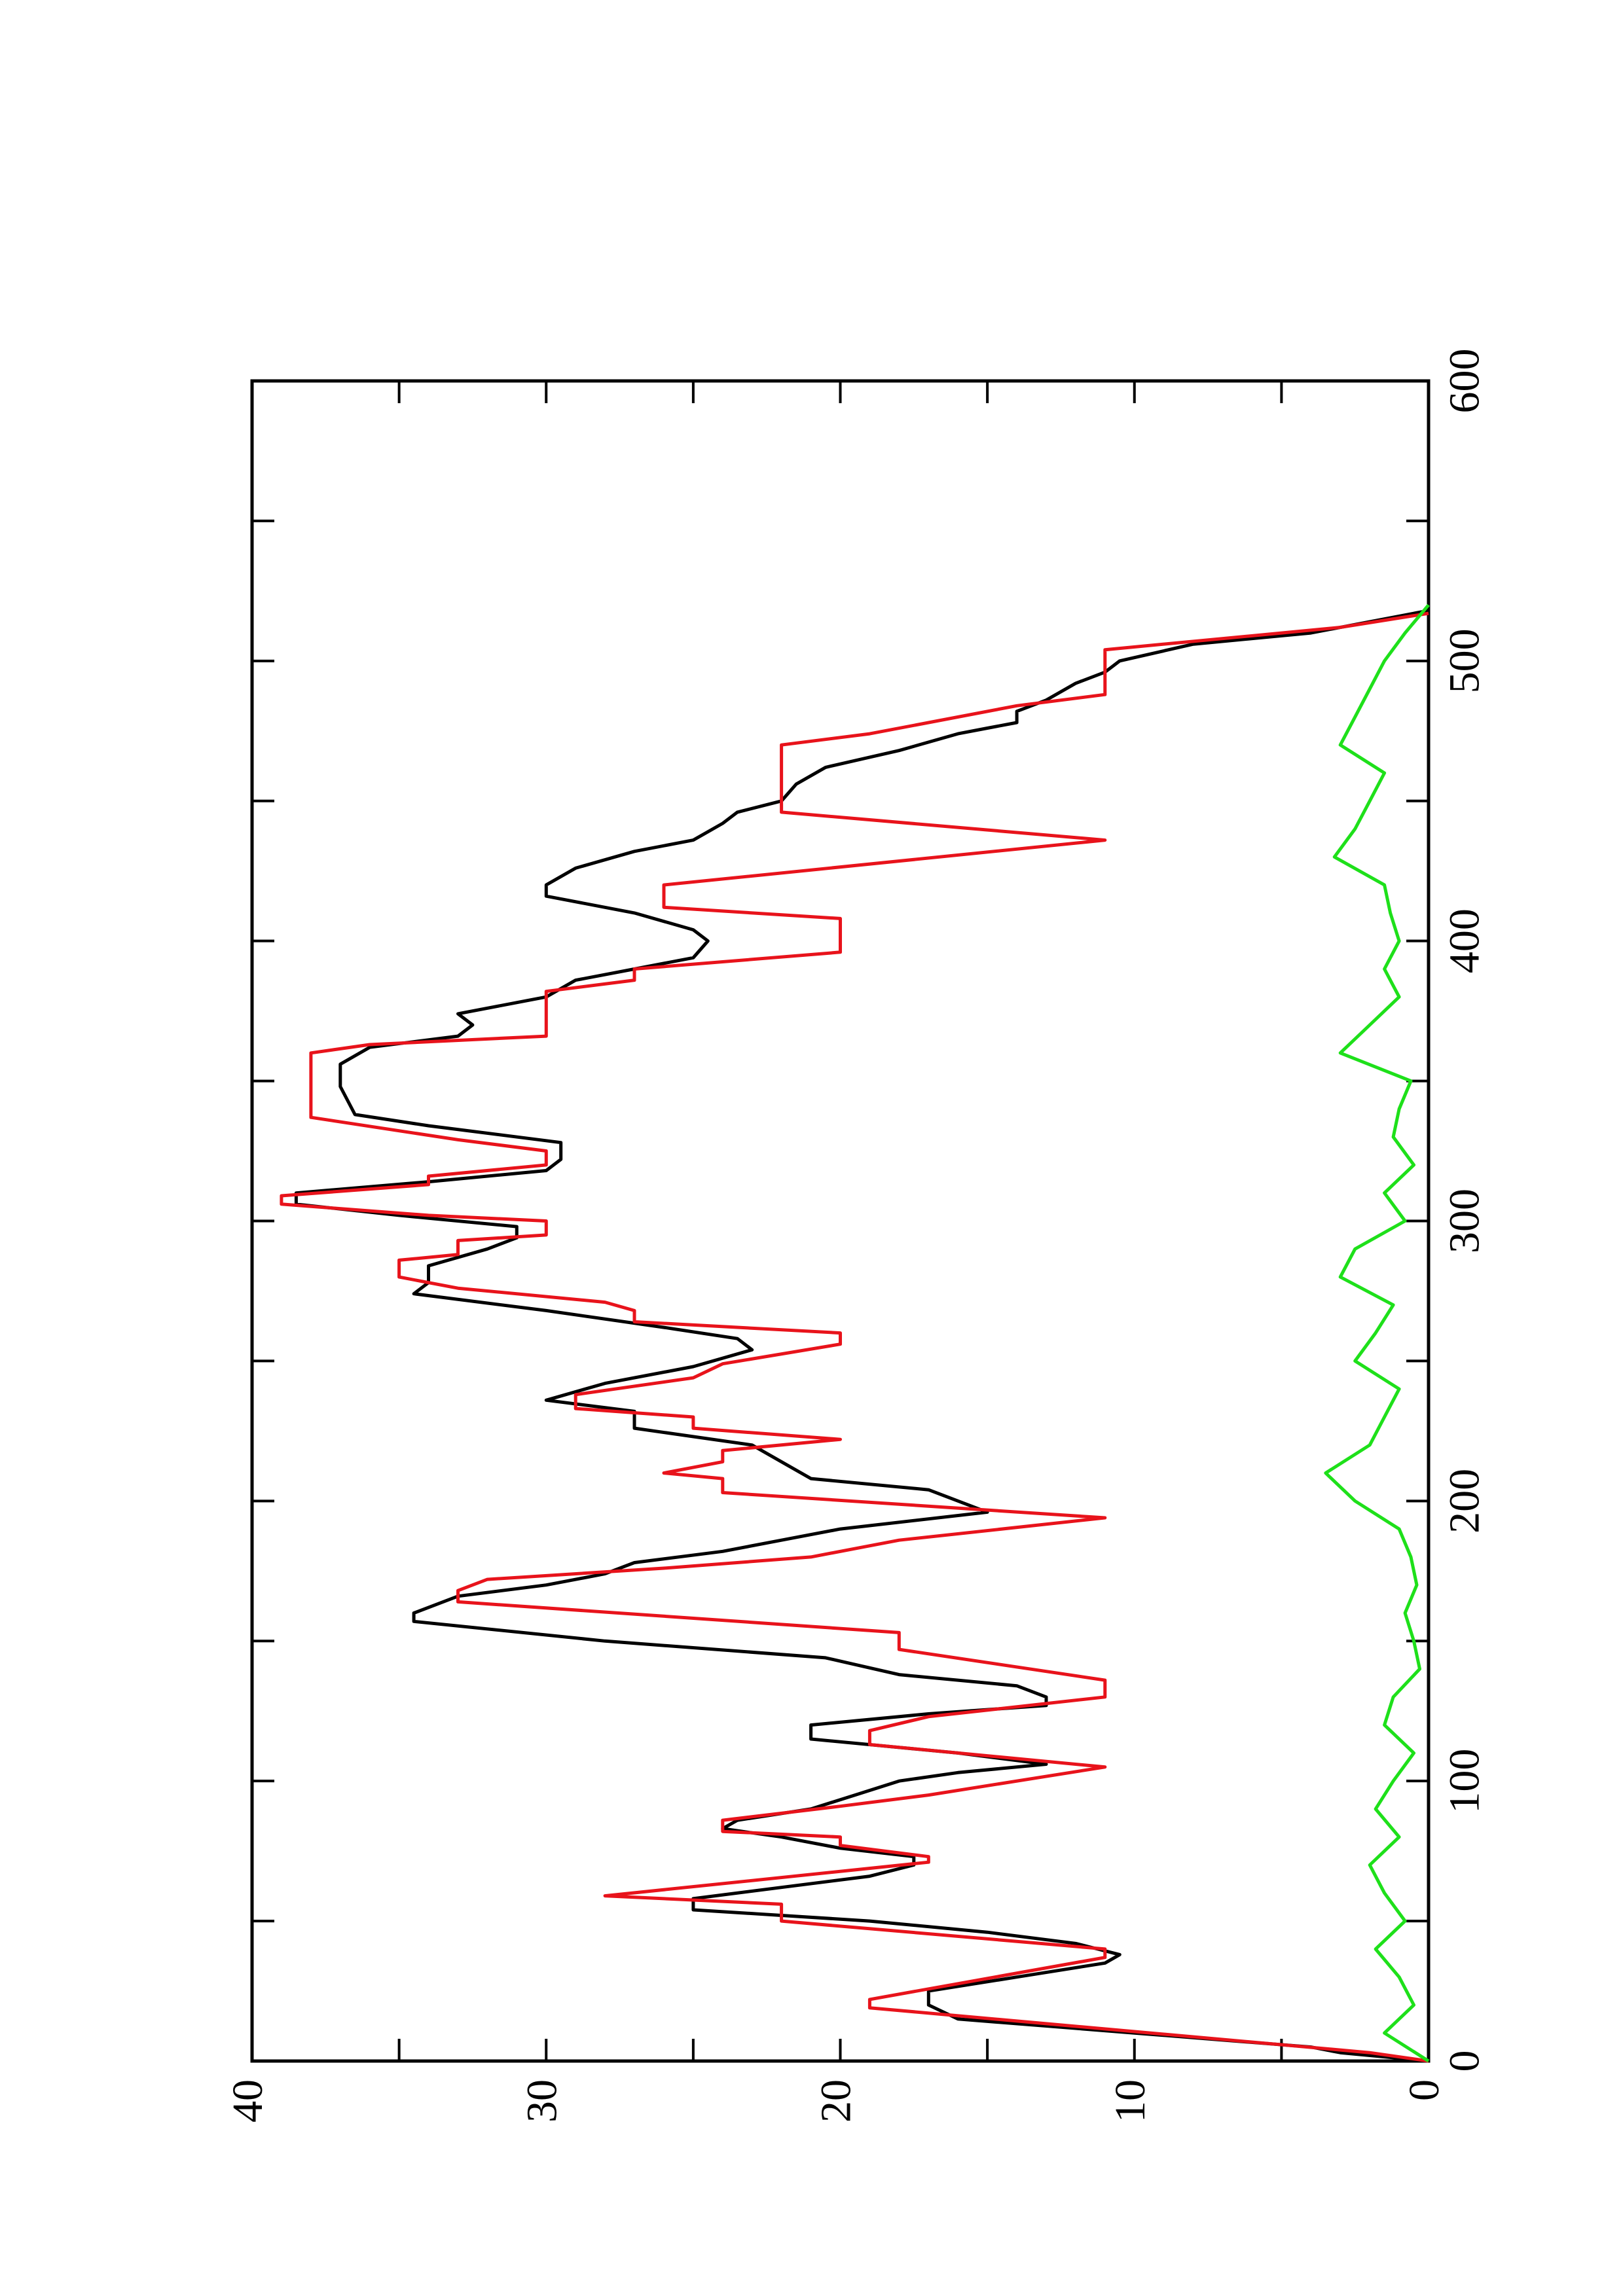 Image resolution: width=1623 pixels, height=2296 pixels. Describe the element at coordinates (1464, 660) in the screenshot. I see `x-tick-label: 500` at that location.